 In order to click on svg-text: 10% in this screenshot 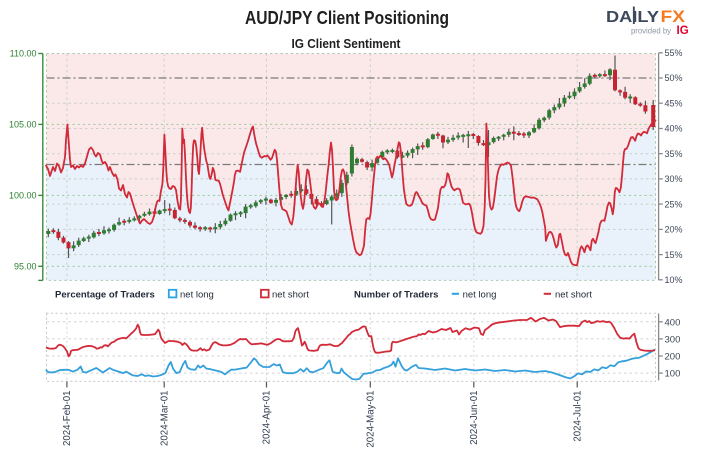, I will do `click(674, 280)`.